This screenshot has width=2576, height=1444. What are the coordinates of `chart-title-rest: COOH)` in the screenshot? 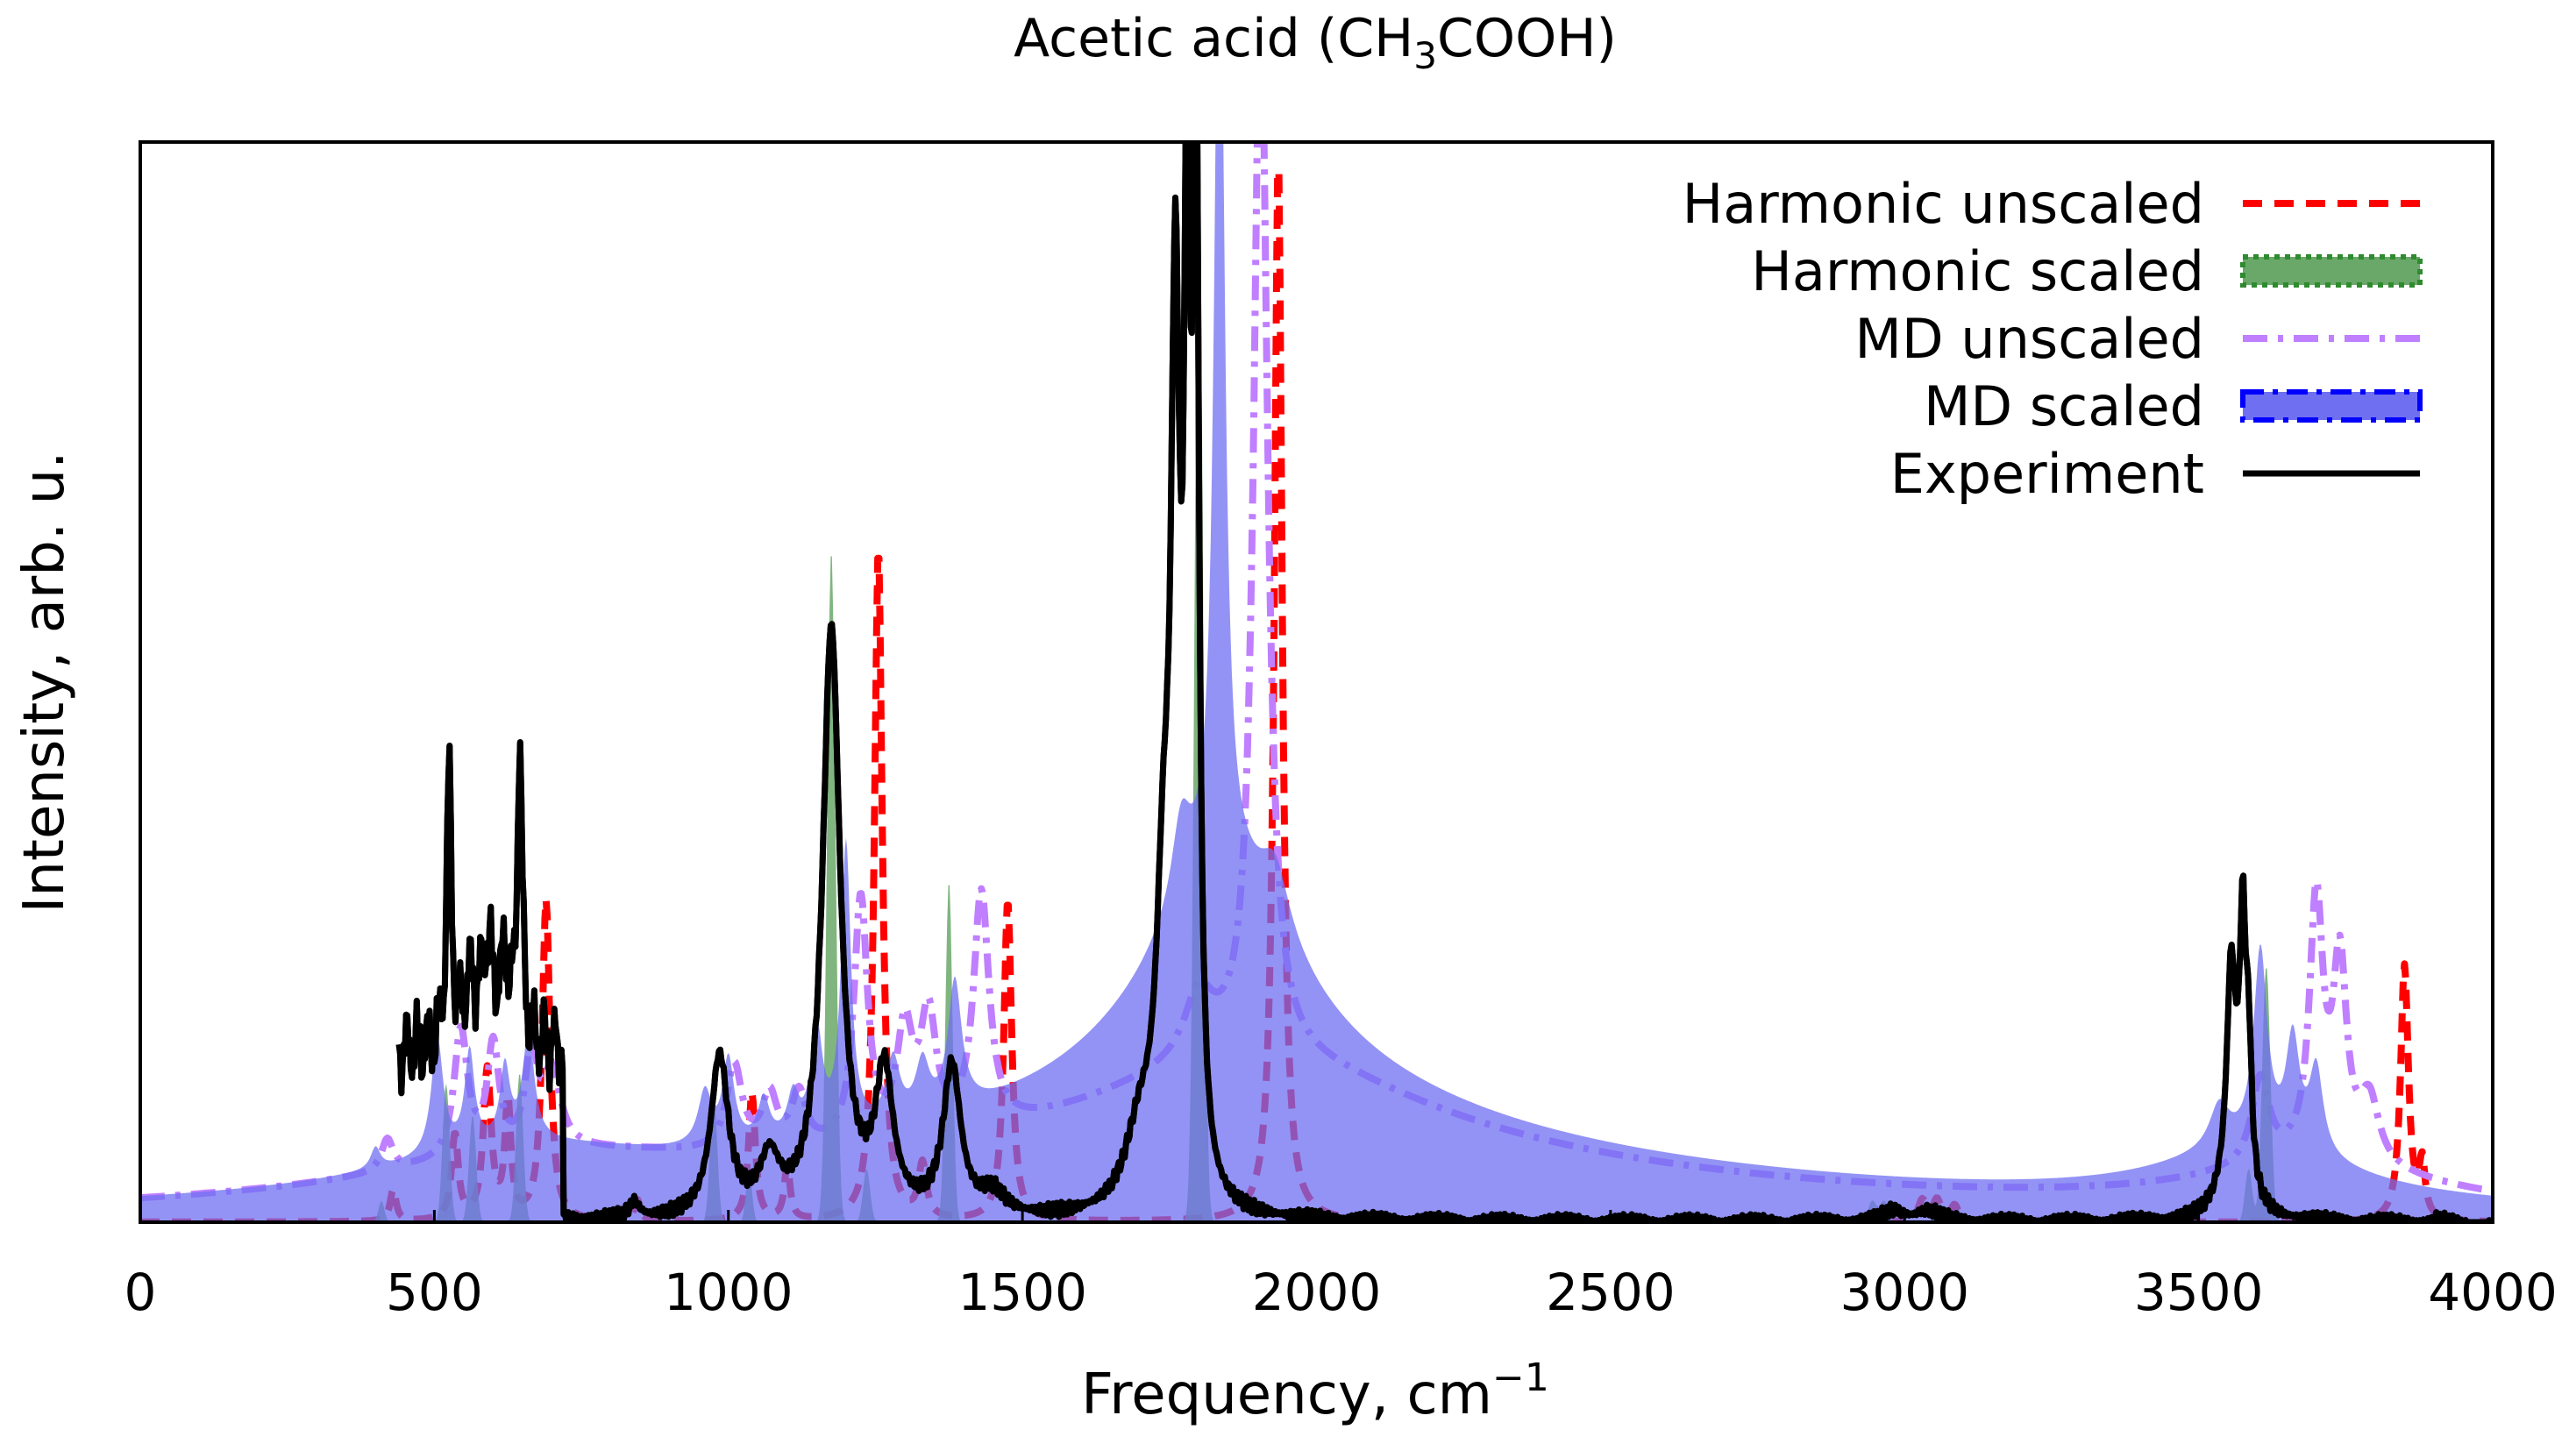 It's located at (1527, 38).